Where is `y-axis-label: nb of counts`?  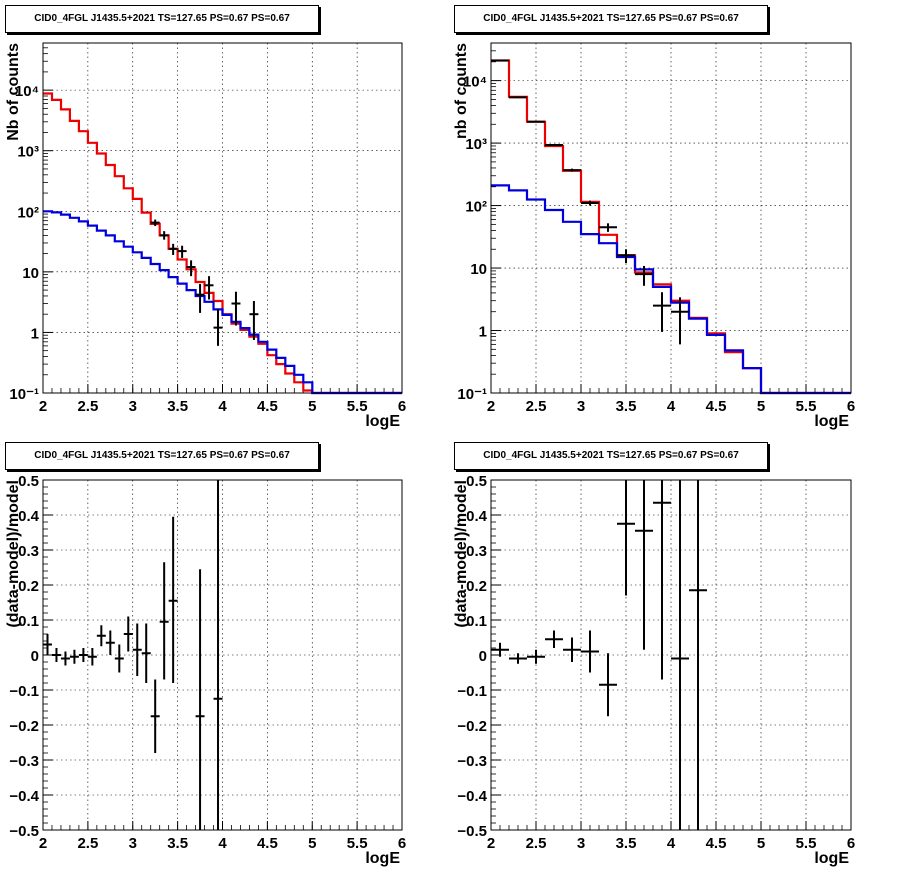
y-axis-label: nb of counts is located at coordinates (461, 91).